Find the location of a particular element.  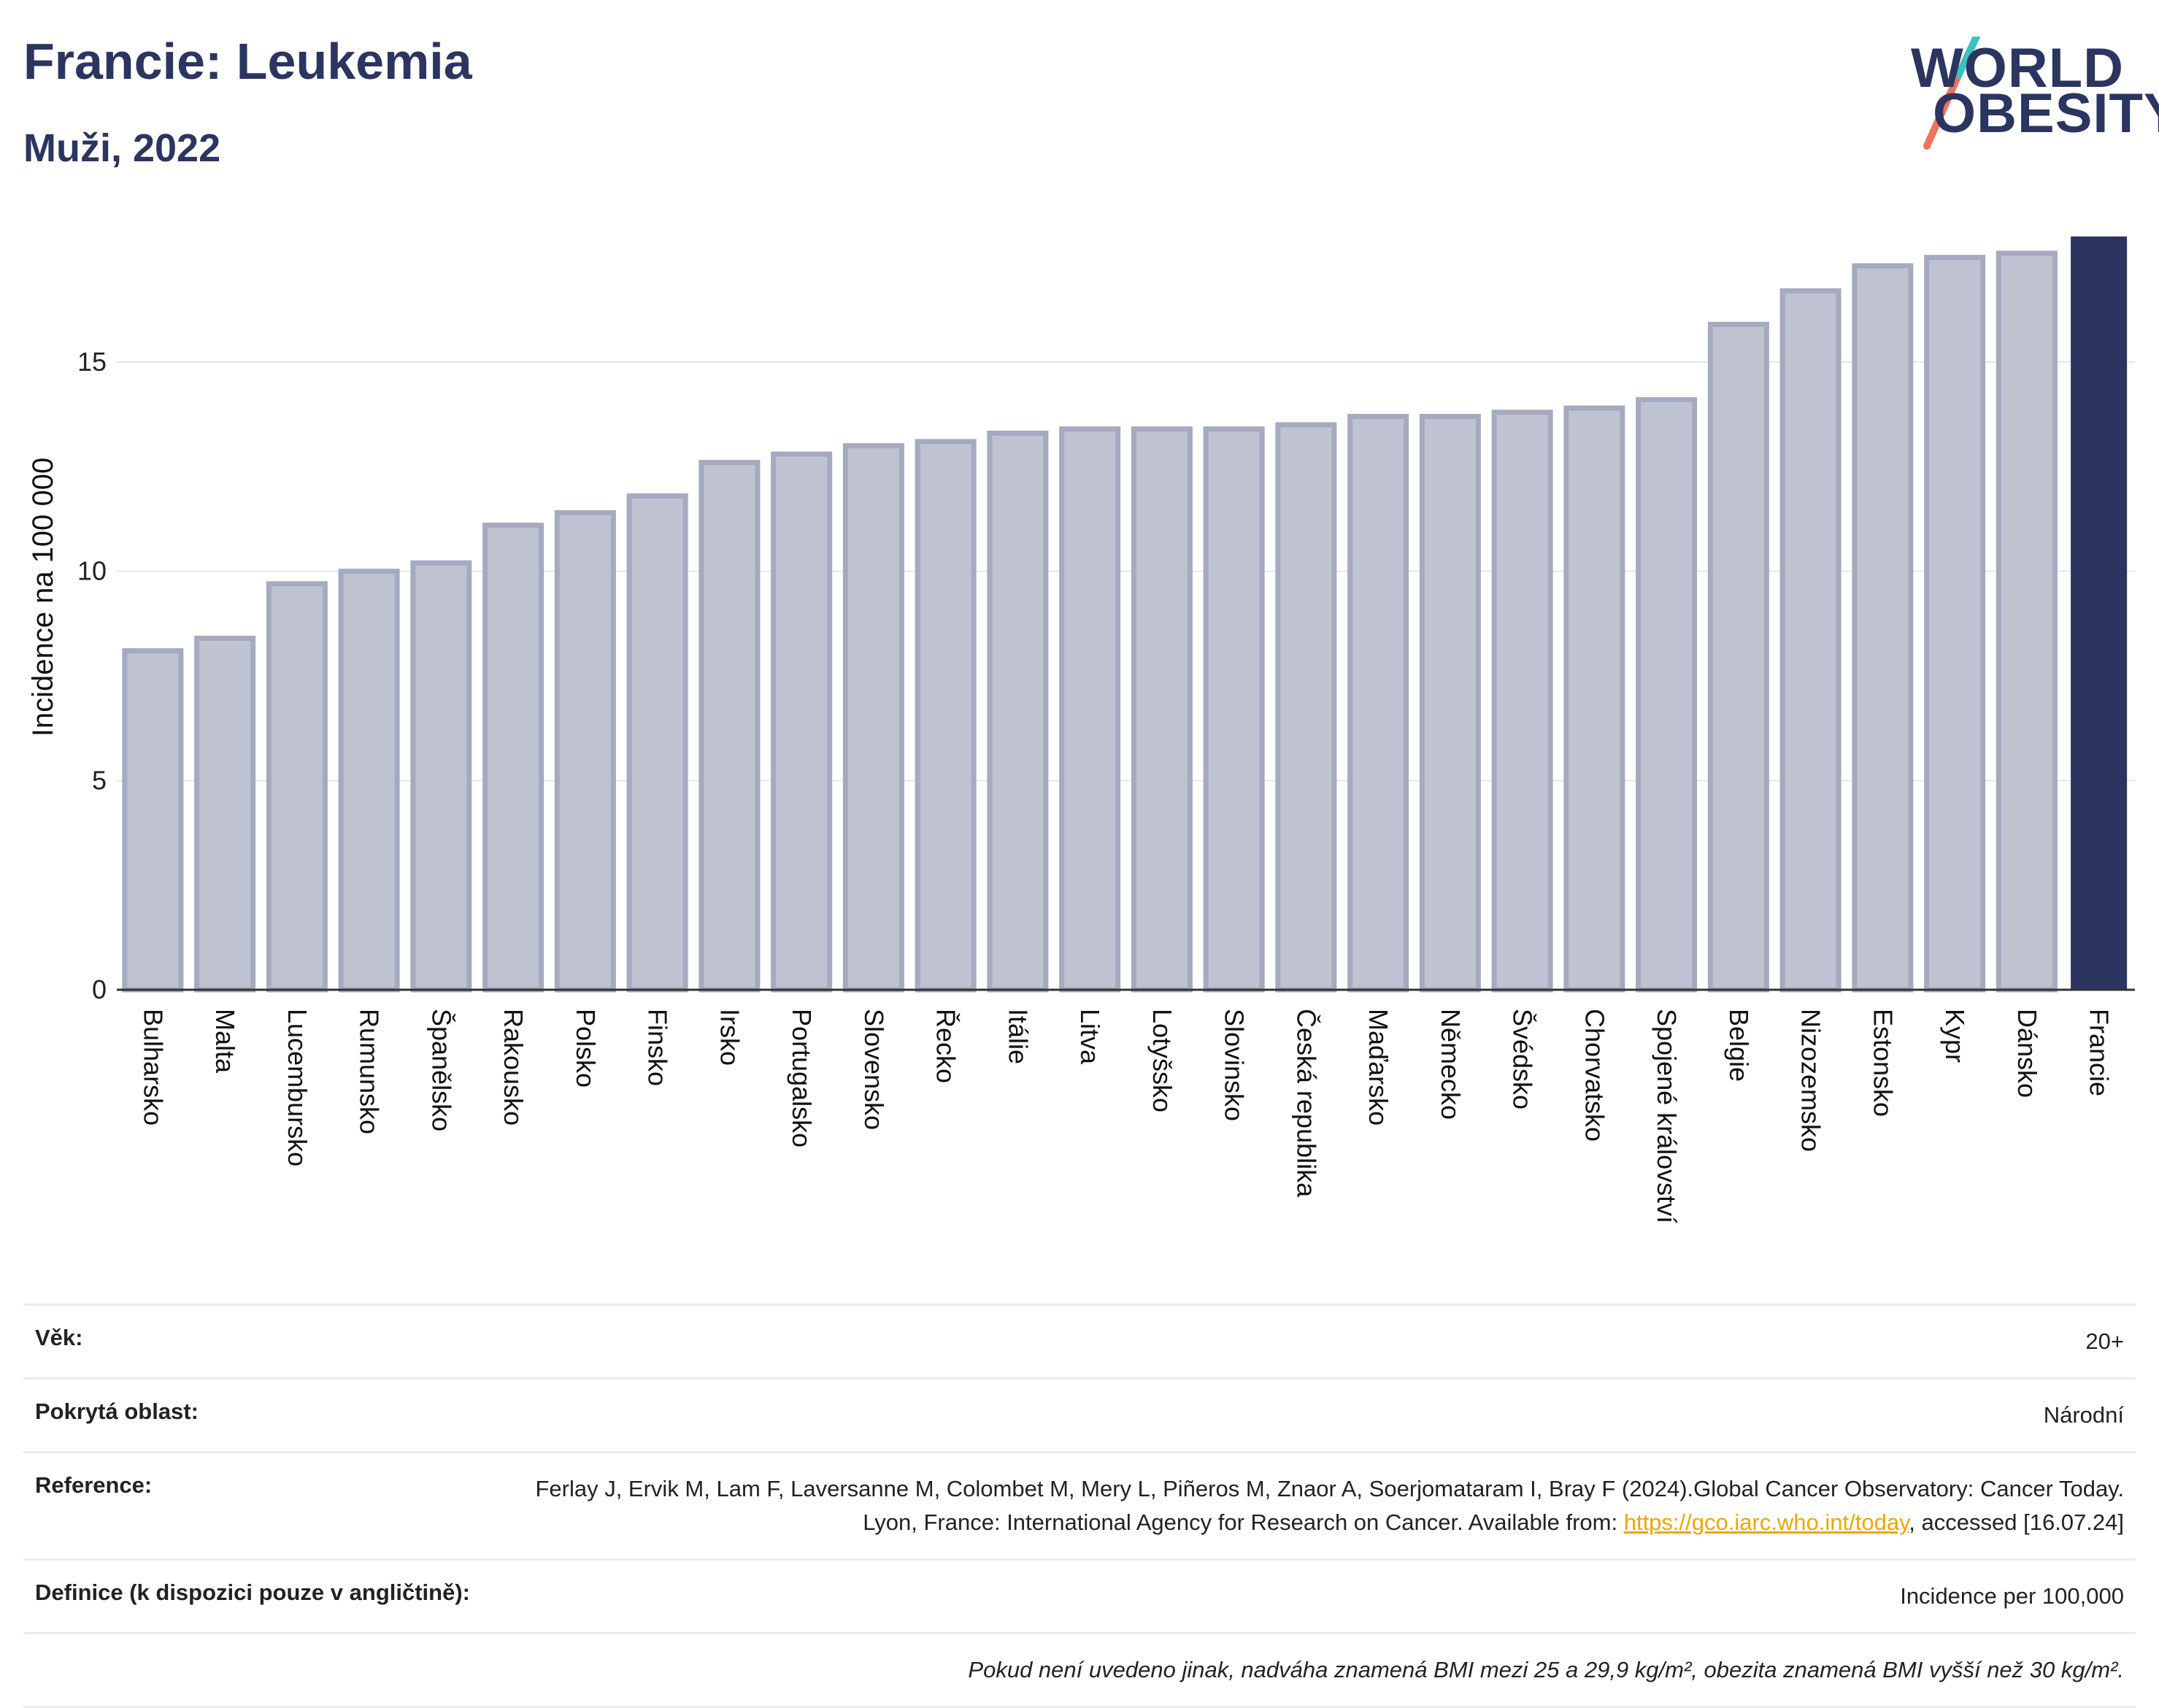

bar-švédsko is located at coordinates (1522, 701).